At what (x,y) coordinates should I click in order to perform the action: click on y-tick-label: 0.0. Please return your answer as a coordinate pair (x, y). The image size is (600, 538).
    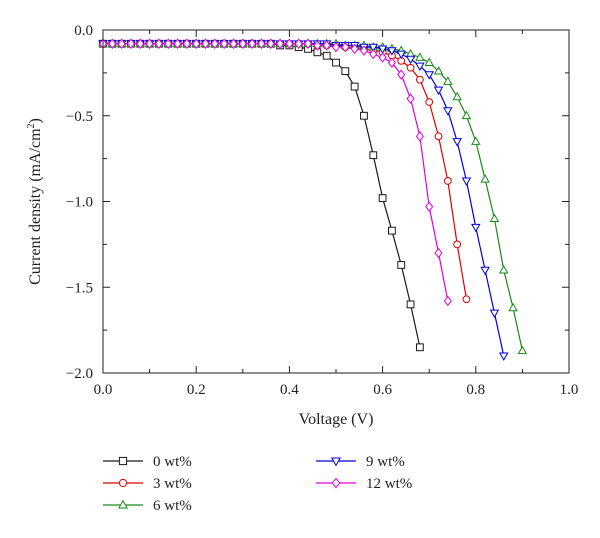
    Looking at the image, I should click on (83, 31).